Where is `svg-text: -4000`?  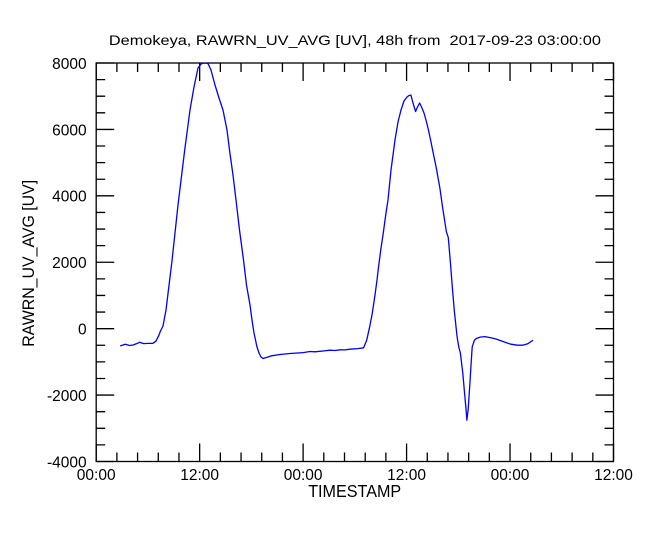
svg-text: -4000 is located at coordinates (67, 462).